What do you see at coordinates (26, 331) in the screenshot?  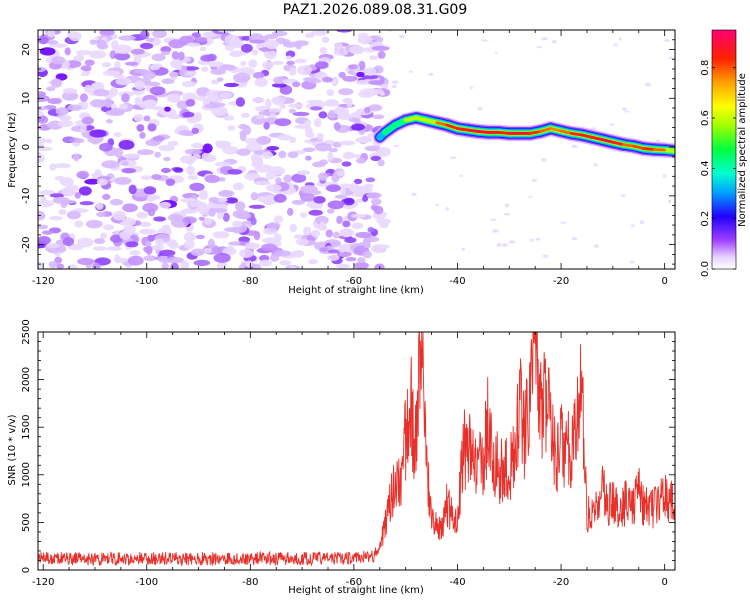 I see `snr-y-tick-label: 2500` at bounding box center [26, 331].